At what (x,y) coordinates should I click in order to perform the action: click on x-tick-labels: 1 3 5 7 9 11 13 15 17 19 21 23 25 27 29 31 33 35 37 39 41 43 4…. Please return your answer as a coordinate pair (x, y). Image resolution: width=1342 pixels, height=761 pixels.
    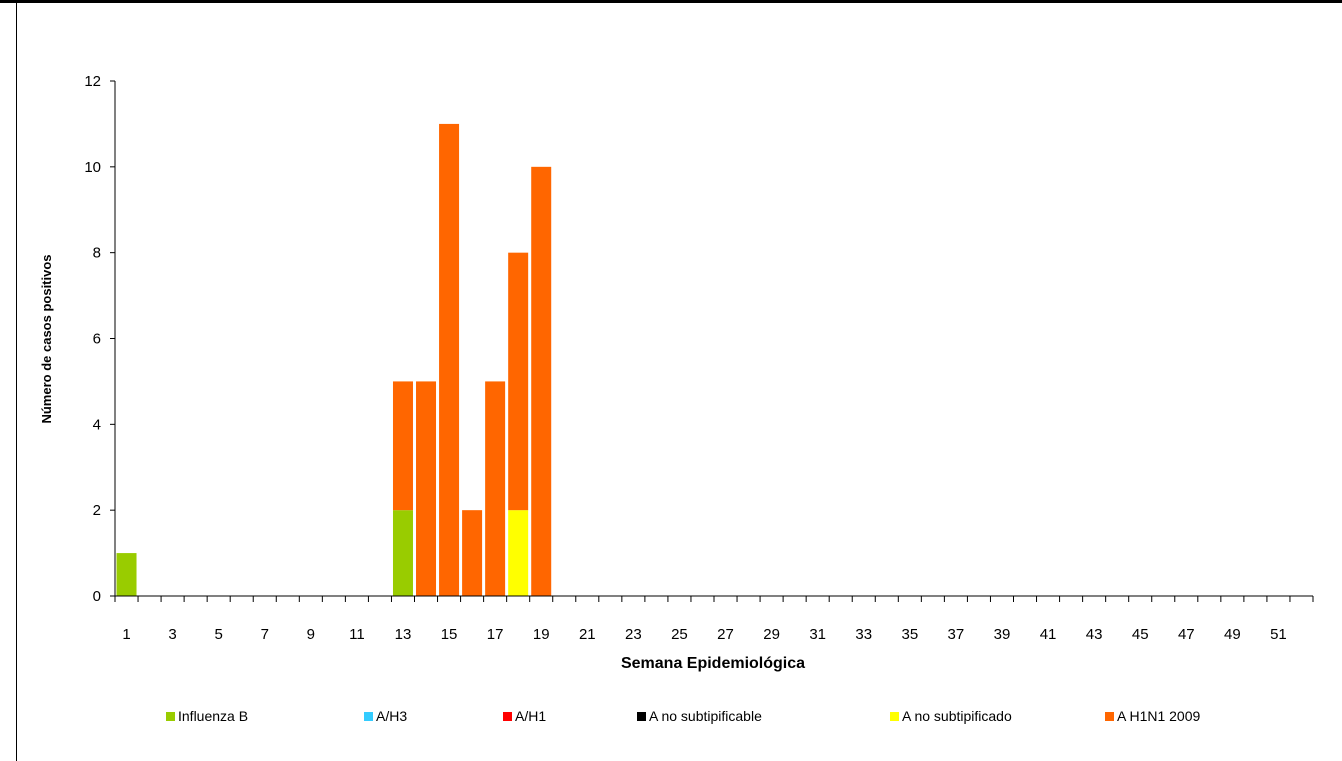
    Looking at the image, I should click on (704, 634).